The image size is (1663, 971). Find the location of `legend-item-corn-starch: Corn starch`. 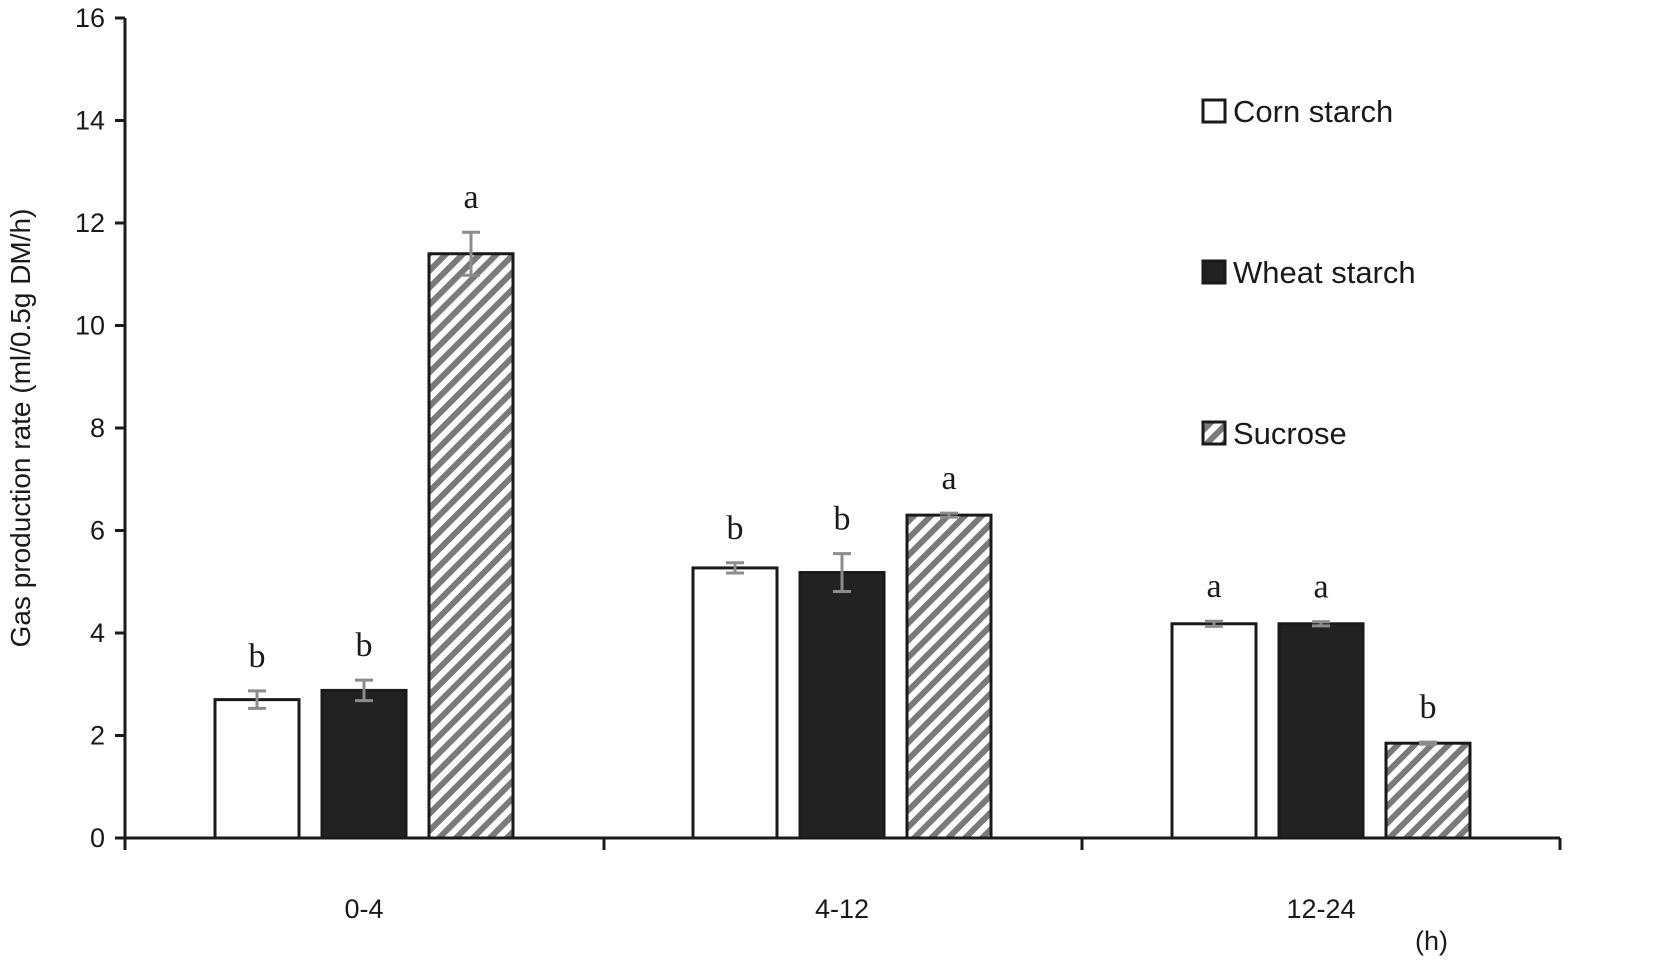

legend-item-corn-starch: Corn starch is located at coordinates (1297, 111).